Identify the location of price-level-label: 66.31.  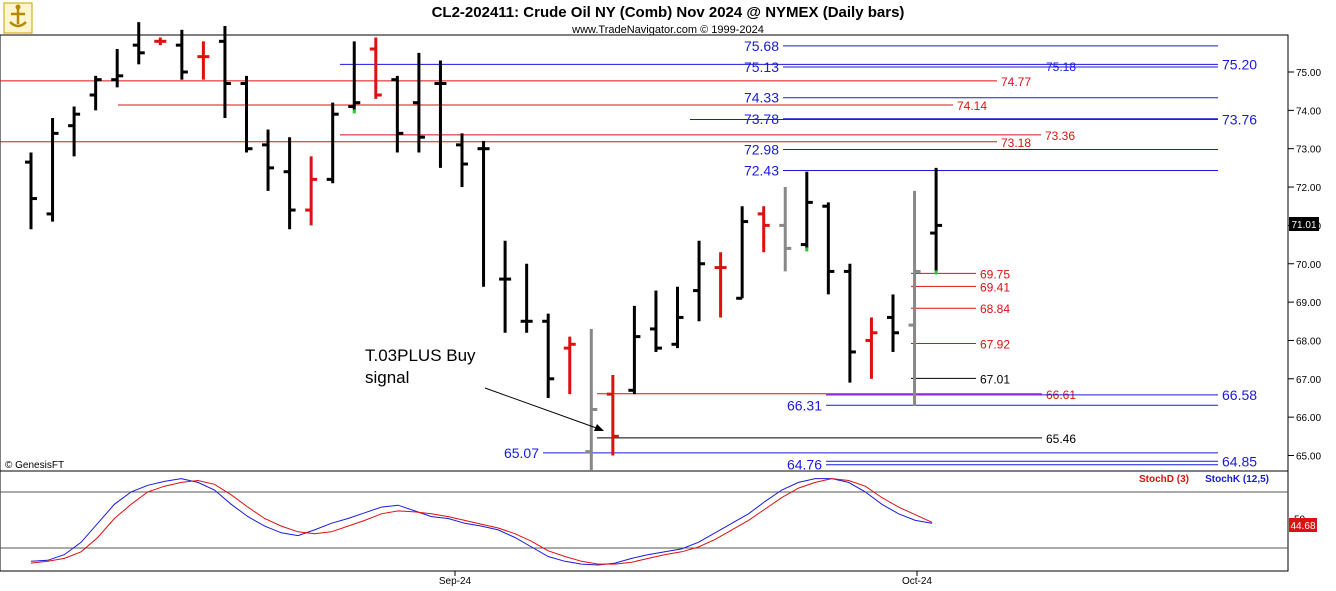
(804, 405).